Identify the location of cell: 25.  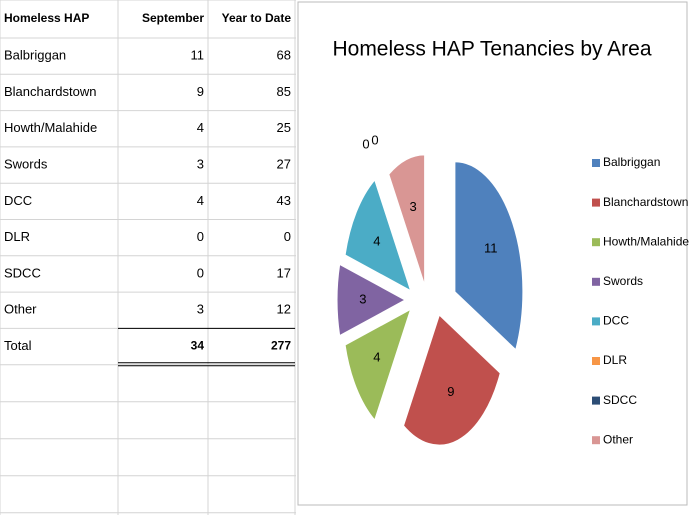
(284, 127).